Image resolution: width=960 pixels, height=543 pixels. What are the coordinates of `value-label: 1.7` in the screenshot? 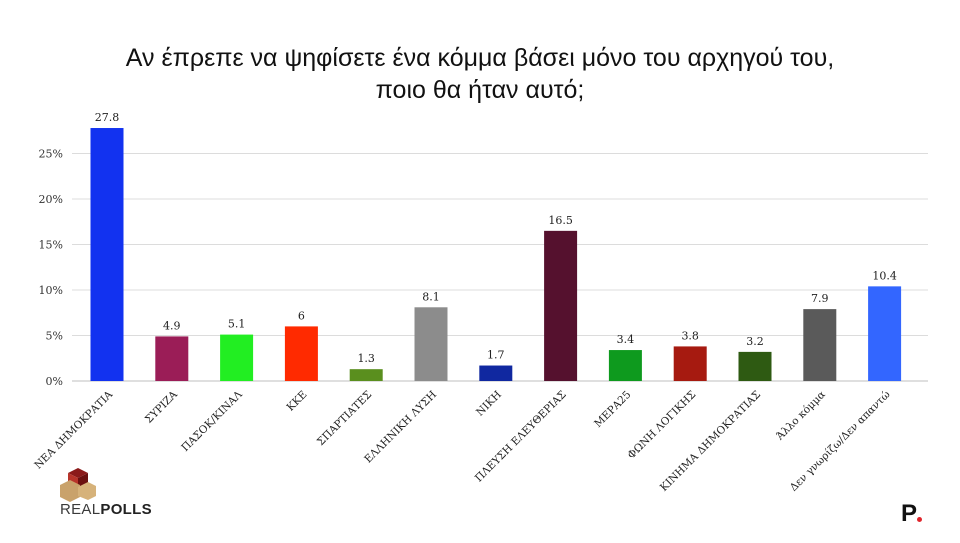 It's located at (496, 355).